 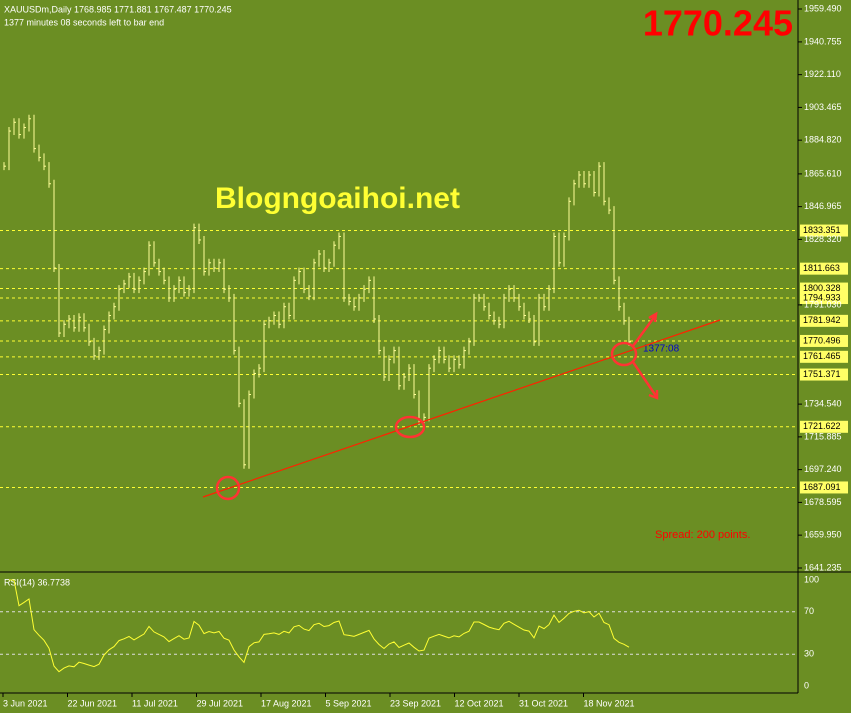 I want to click on level-label: 1721.622, so click(x=822, y=426).